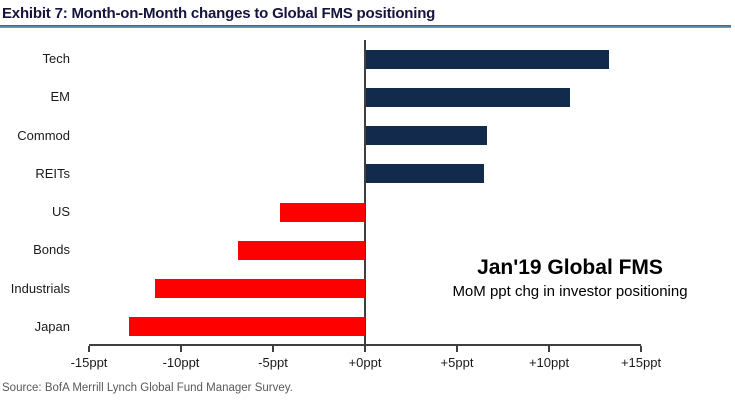 The height and width of the screenshot is (405, 735). Describe the element at coordinates (322, 212) in the screenshot. I see `bar-us` at that location.